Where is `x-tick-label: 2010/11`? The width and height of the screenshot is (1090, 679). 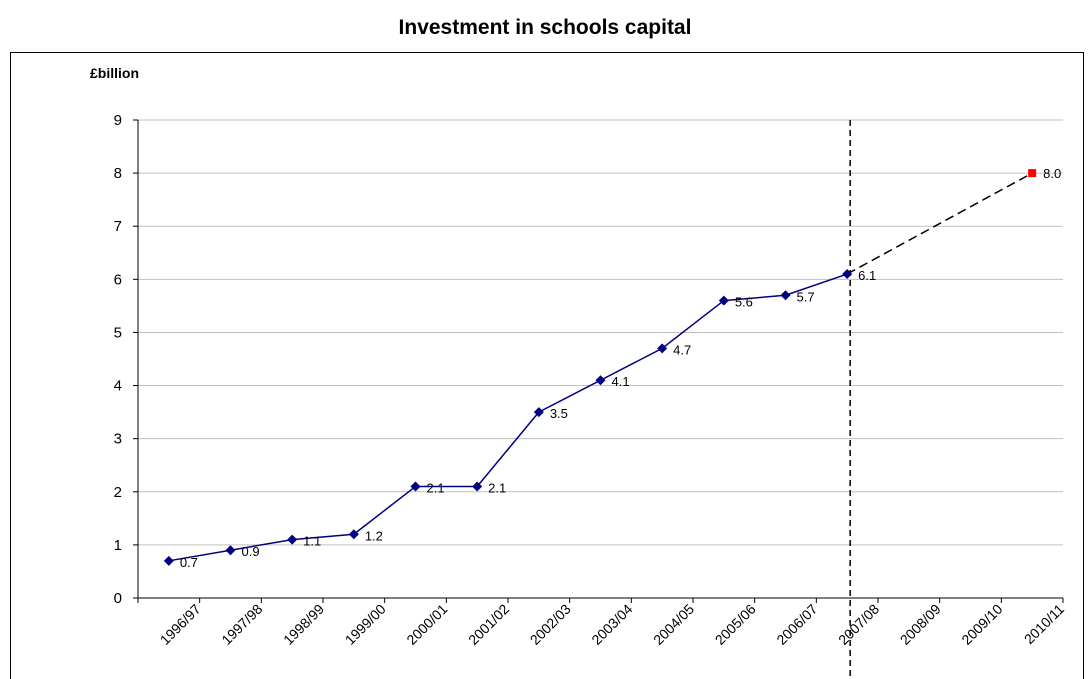 x-tick-label: 2010/11 is located at coordinates (1044, 624).